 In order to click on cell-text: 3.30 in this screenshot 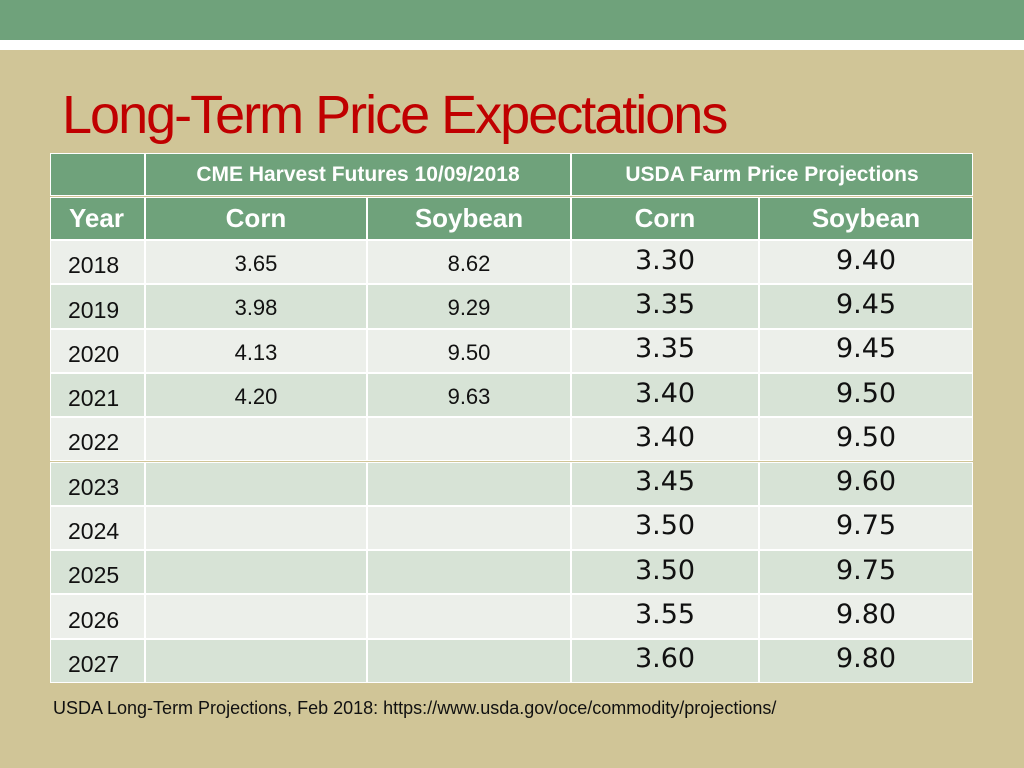, I will do `click(665, 260)`.